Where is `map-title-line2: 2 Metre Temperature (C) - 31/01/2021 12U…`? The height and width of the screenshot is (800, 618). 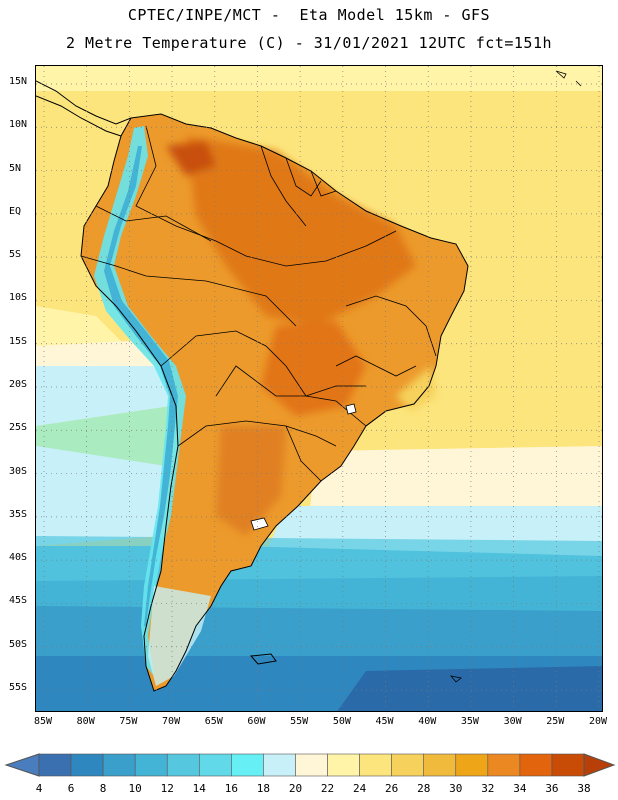 map-title-line2: 2 Metre Temperature (C) - 31/01/2021 12U… is located at coordinates (309, 43).